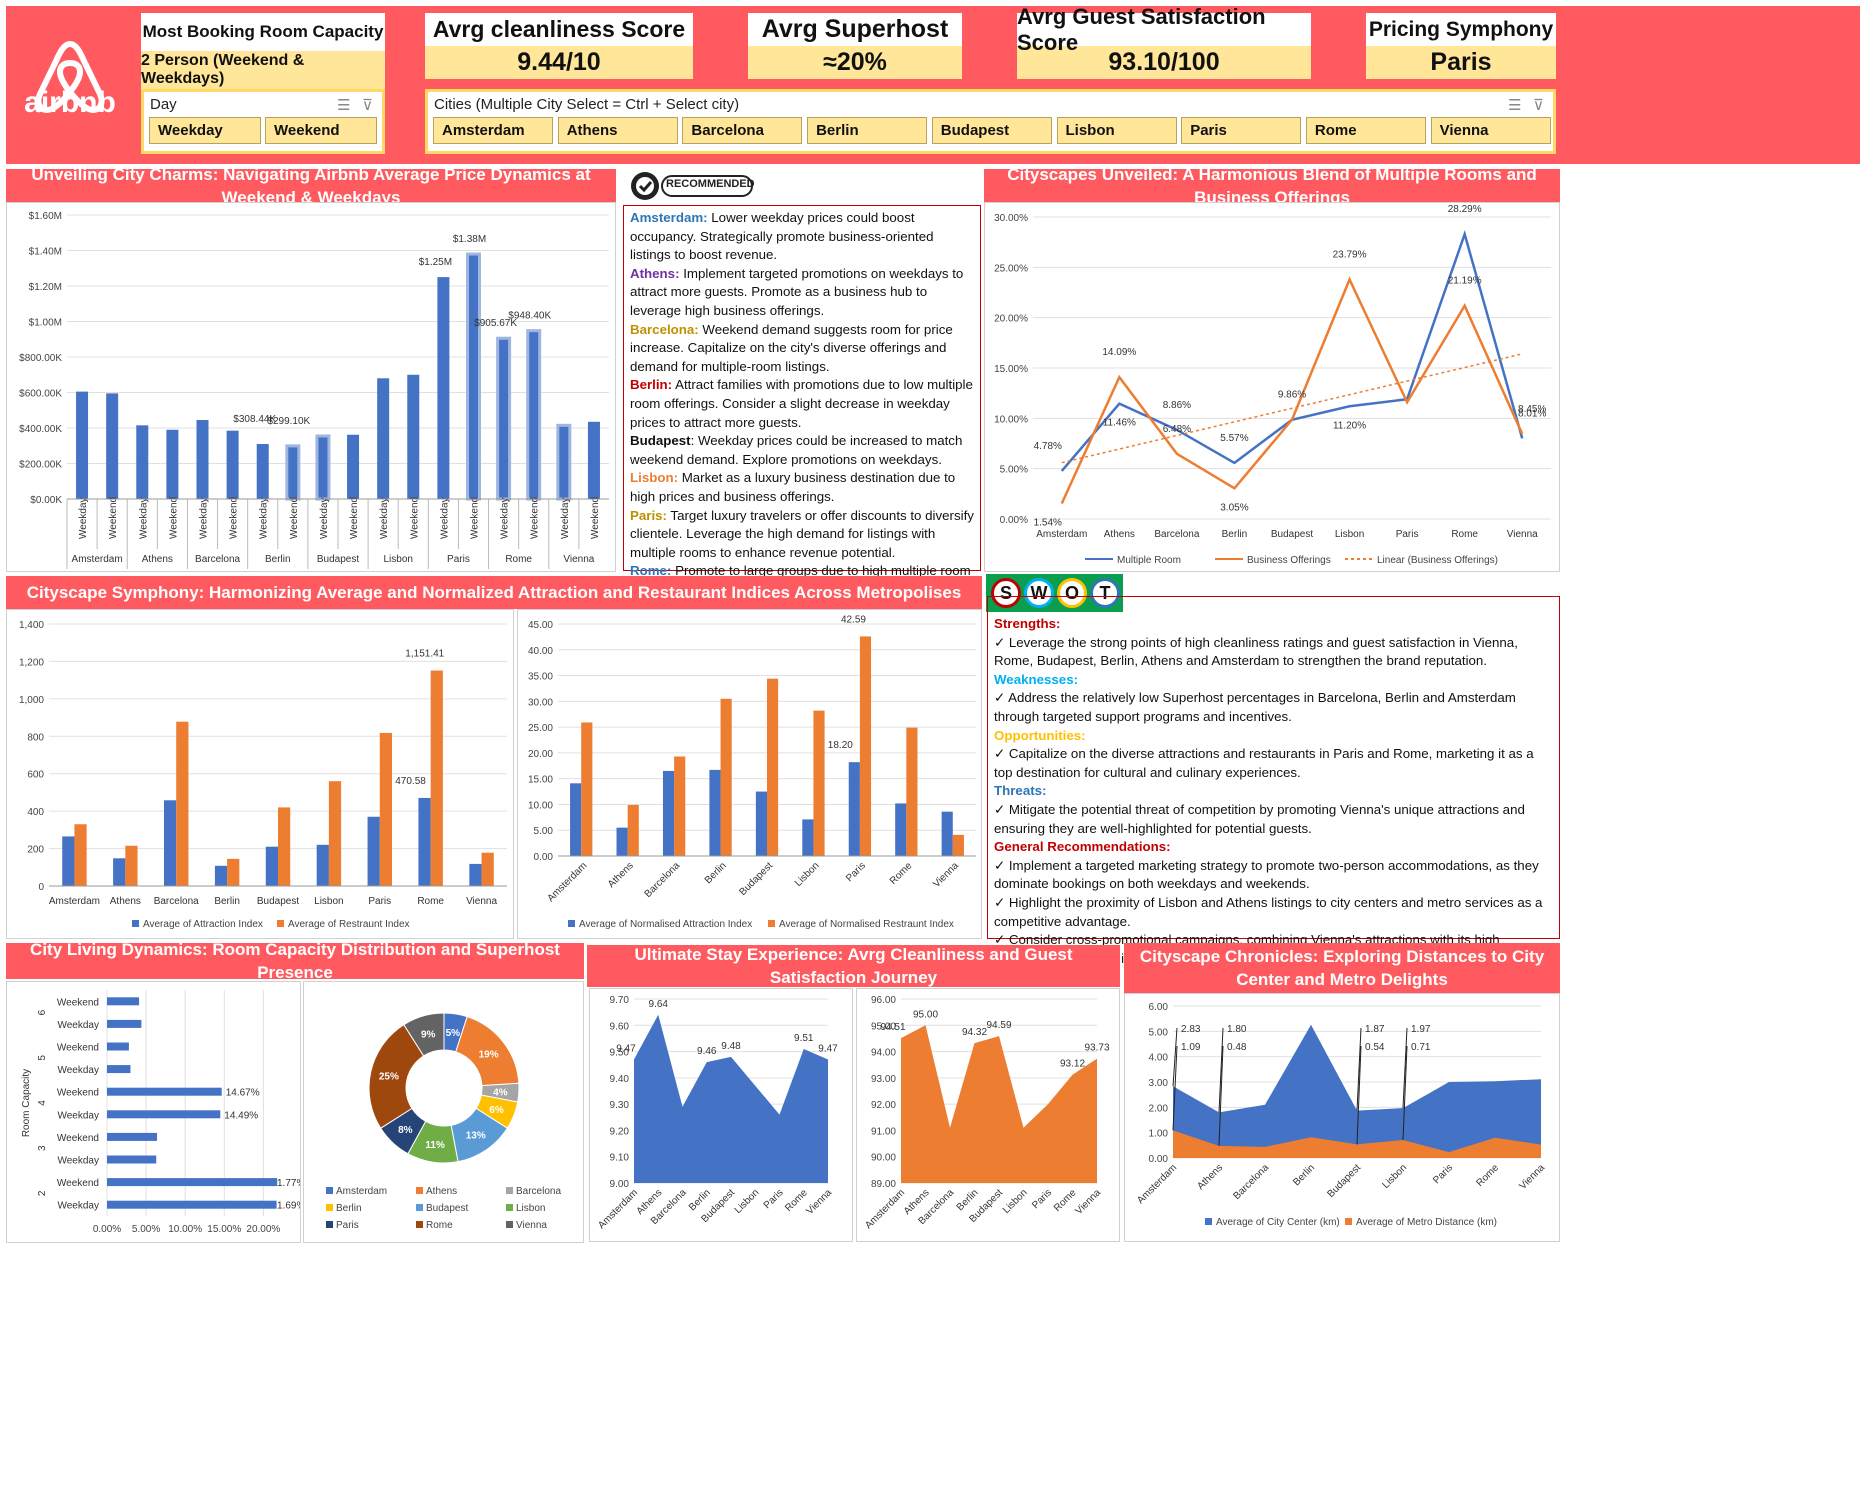 This screenshot has width=1867, height=1486. What do you see at coordinates (1465, 281) in the screenshot?
I see `data-label: 21.19%` at bounding box center [1465, 281].